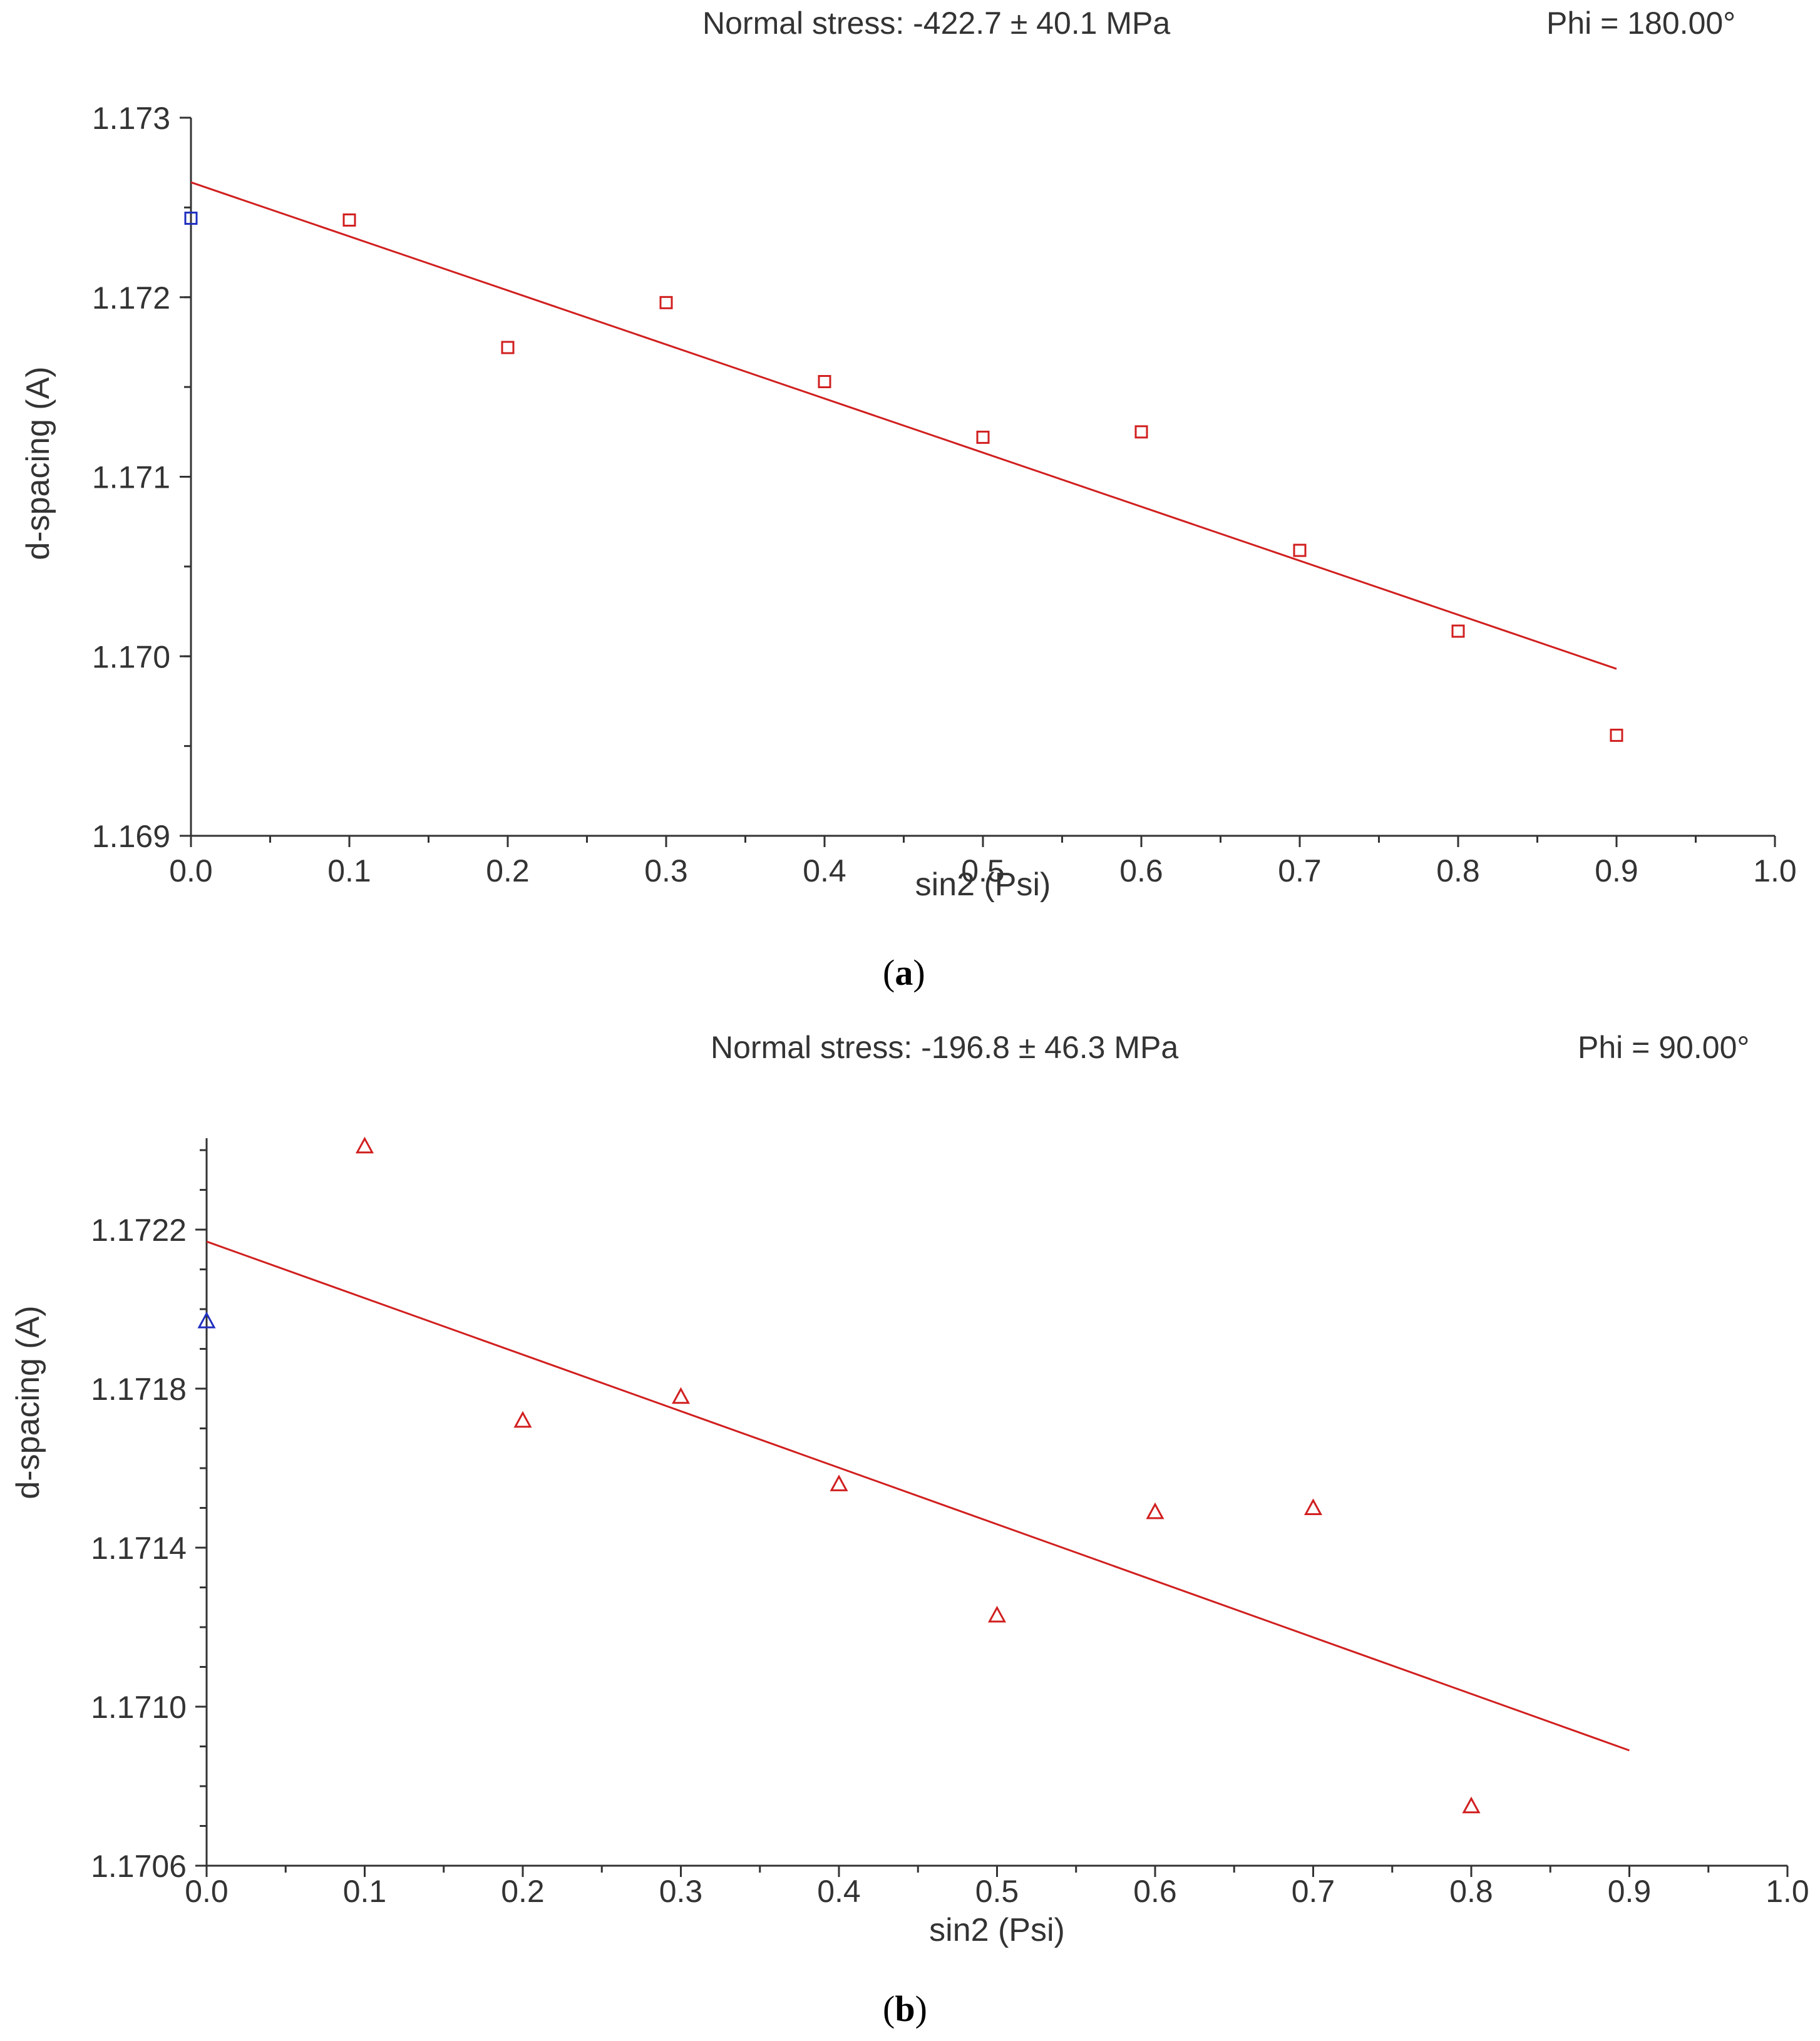 Image resolution: width=1820 pixels, height=2041 pixels. Describe the element at coordinates (1664, 1047) in the screenshot. I see `phi-readout: Phi = 90.00°` at that location.